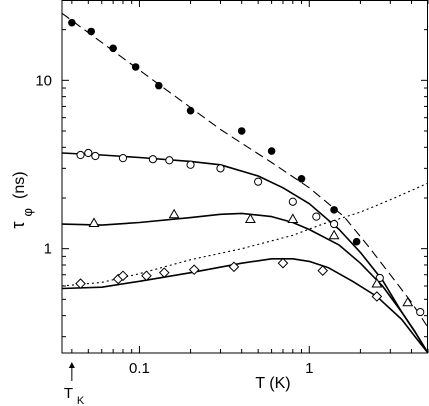  I want to click on y-axis-label-main: τ, so click(18, 224).